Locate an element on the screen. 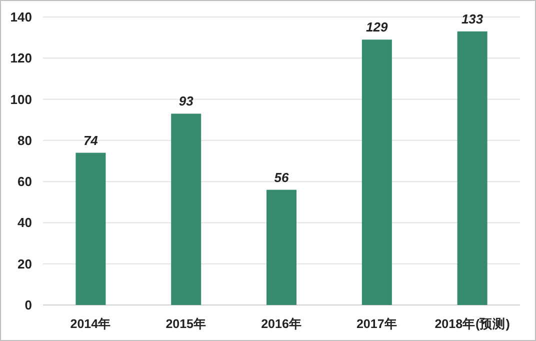 The height and width of the screenshot is (341, 536). data-label: 56 is located at coordinates (282, 177).